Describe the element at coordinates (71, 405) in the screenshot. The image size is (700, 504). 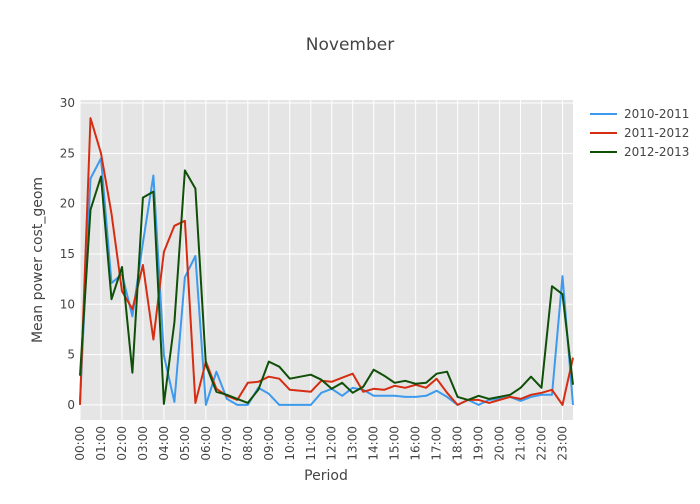
I see `y-tick-label: 0` at that location.